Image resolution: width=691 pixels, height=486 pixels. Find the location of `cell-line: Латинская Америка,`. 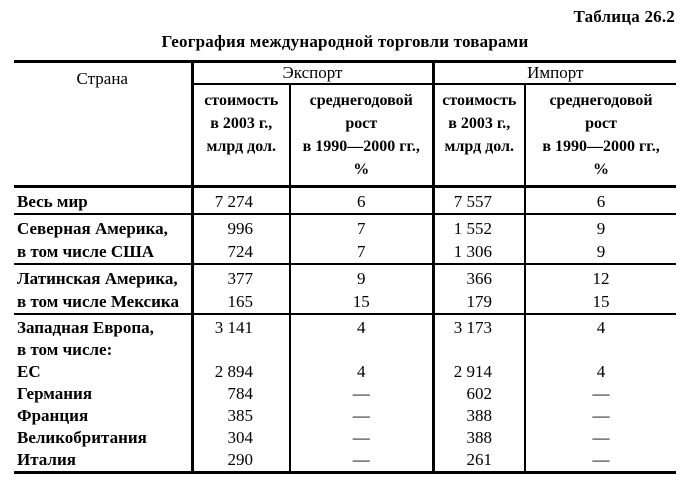

cell-line: Латинская Америка, is located at coordinates (97, 278).